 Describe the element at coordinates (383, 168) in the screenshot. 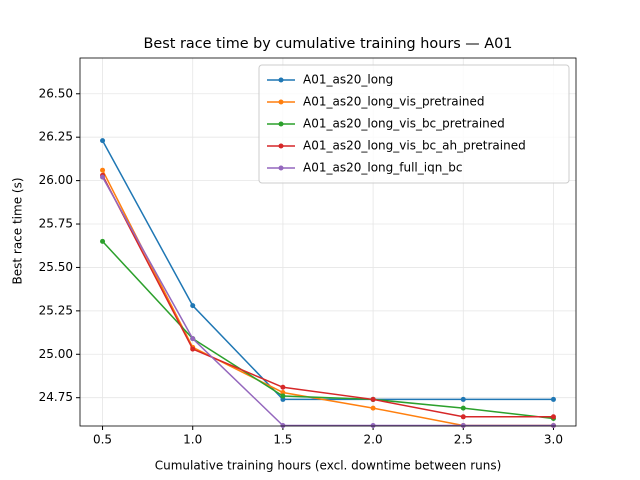

I see `legend-label: A01_as20_long_full_iqn_bc` at that location.